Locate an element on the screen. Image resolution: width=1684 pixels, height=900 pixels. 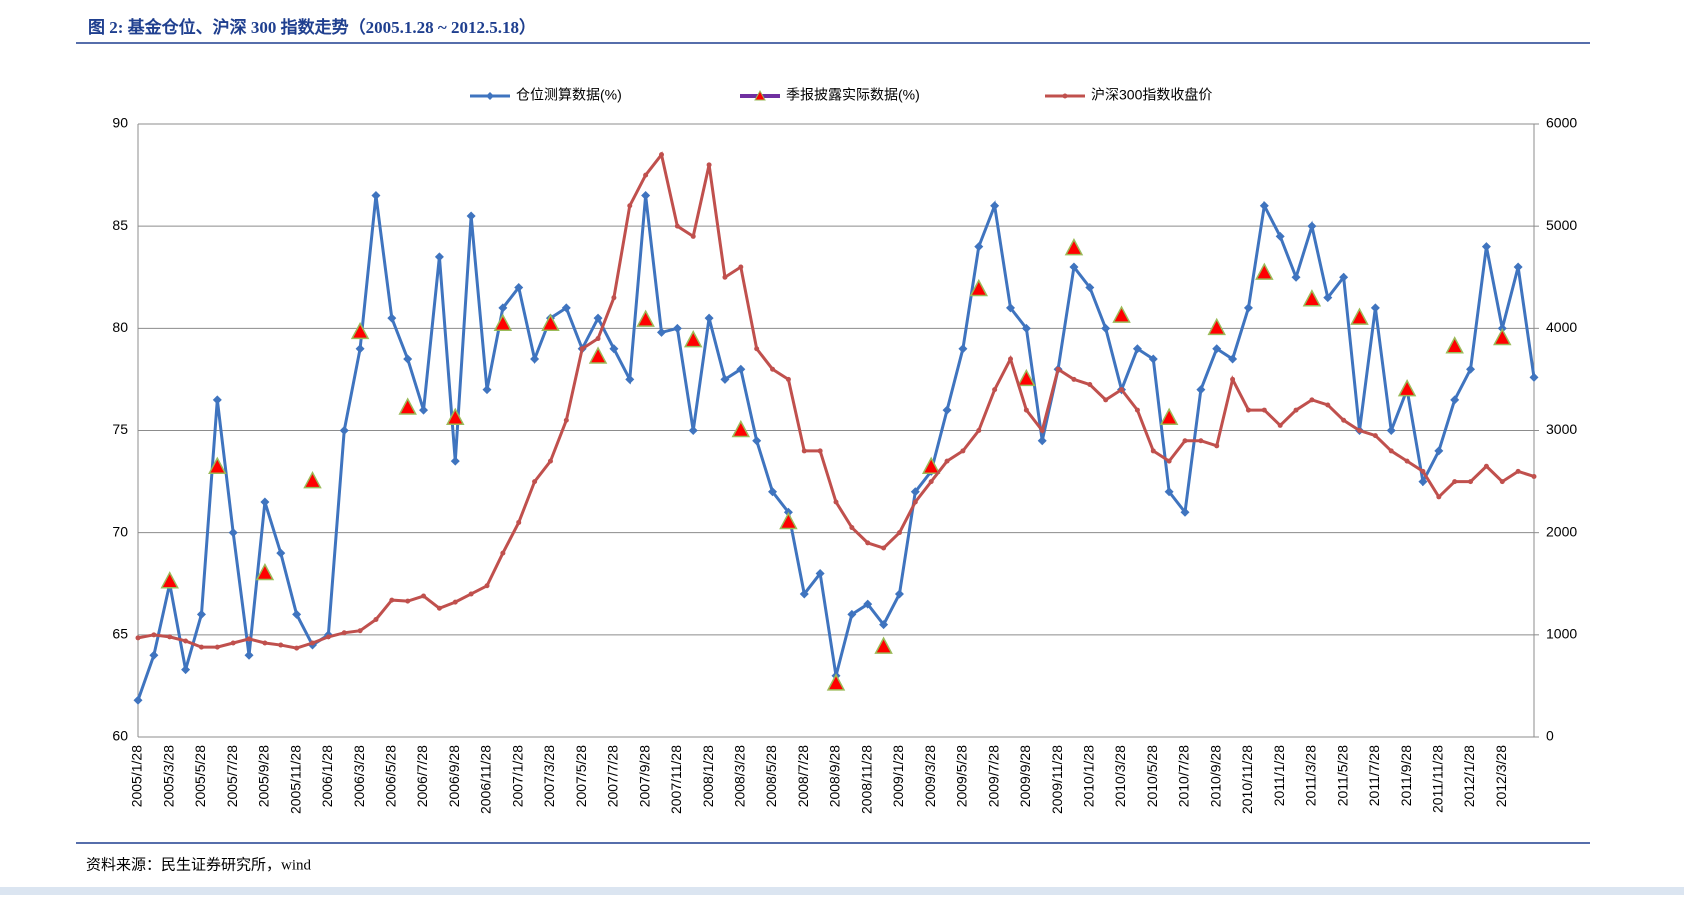
x-tick-label: 2009/11/28 is located at coordinates (1057, 779).